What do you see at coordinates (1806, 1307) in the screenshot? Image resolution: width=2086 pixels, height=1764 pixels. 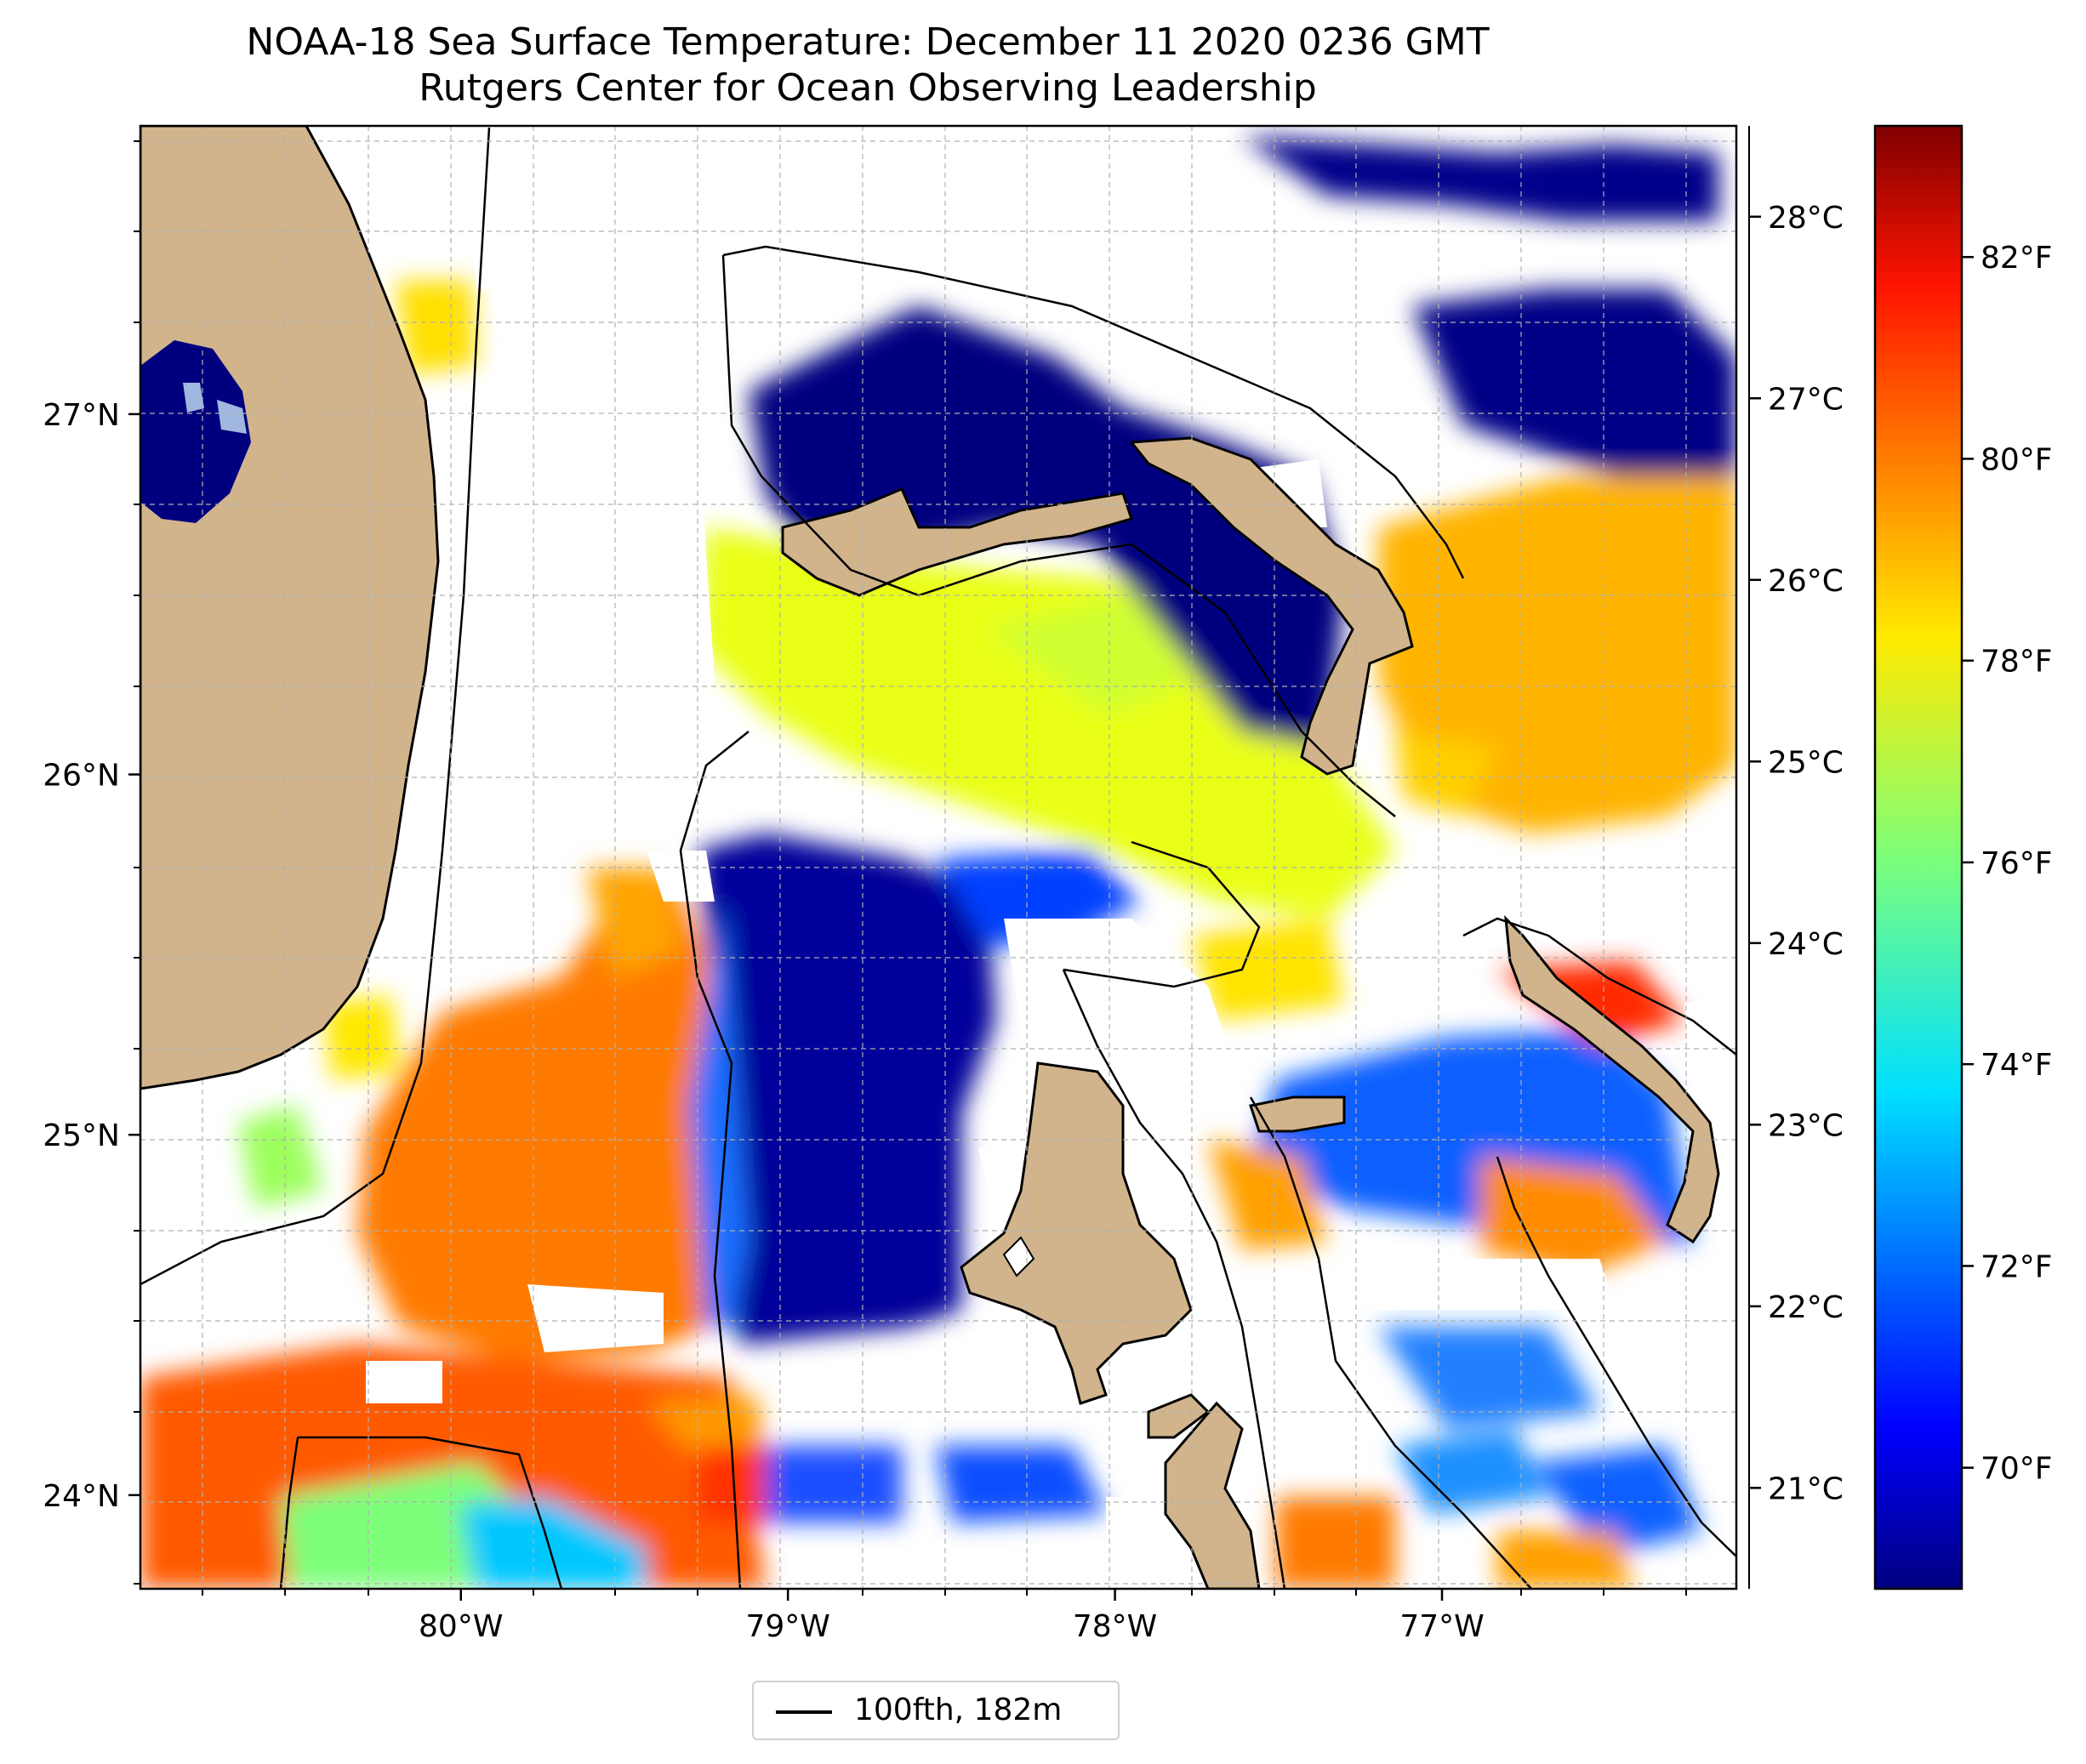 I see `celsius-tick-label: 22°C` at bounding box center [1806, 1307].